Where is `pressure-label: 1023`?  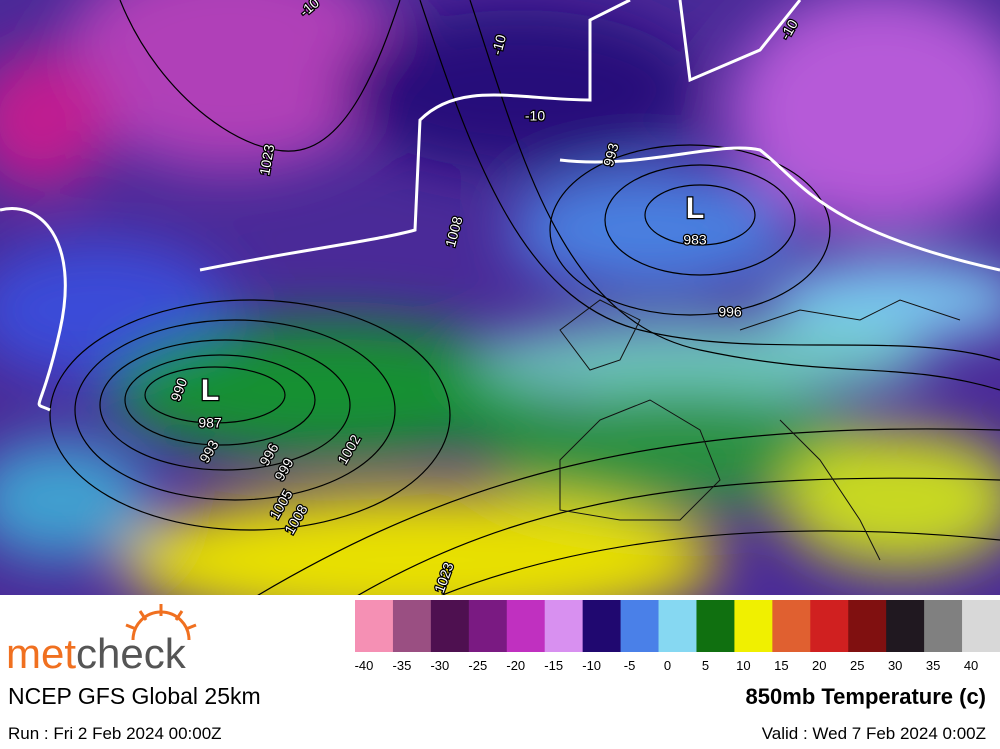
pressure-label: 1023 is located at coordinates (266, 160).